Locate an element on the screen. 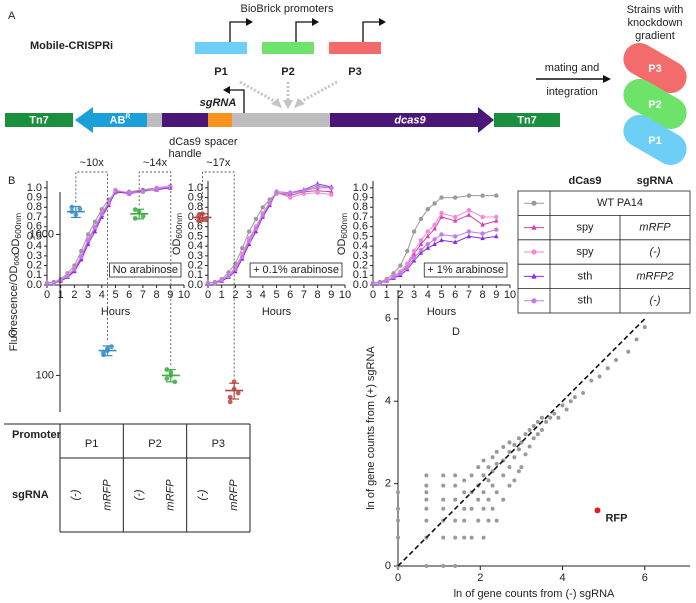 The width and height of the screenshot is (696, 603). category-label: (-) is located at coordinates (76, 494).